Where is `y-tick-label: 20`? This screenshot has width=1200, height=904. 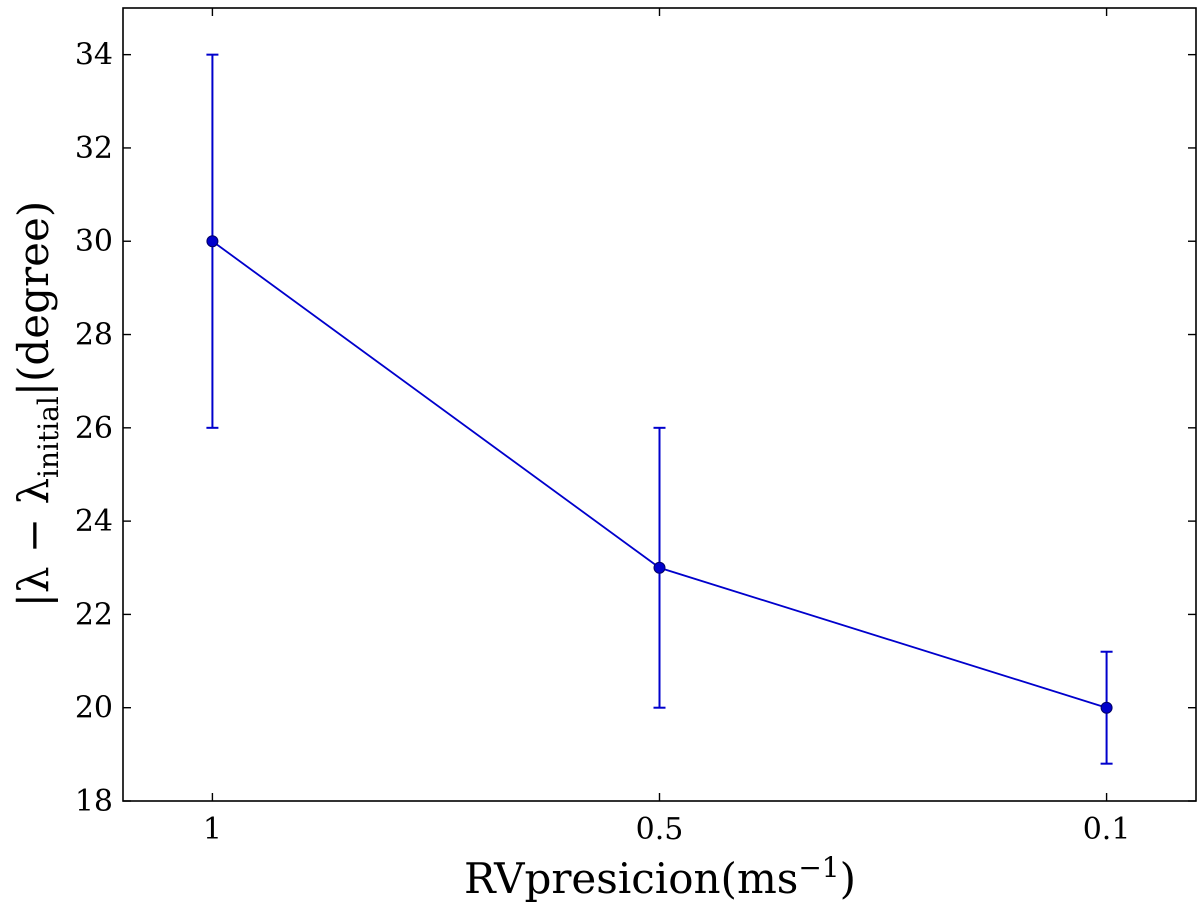 y-tick-label: 20 is located at coordinates (94, 708).